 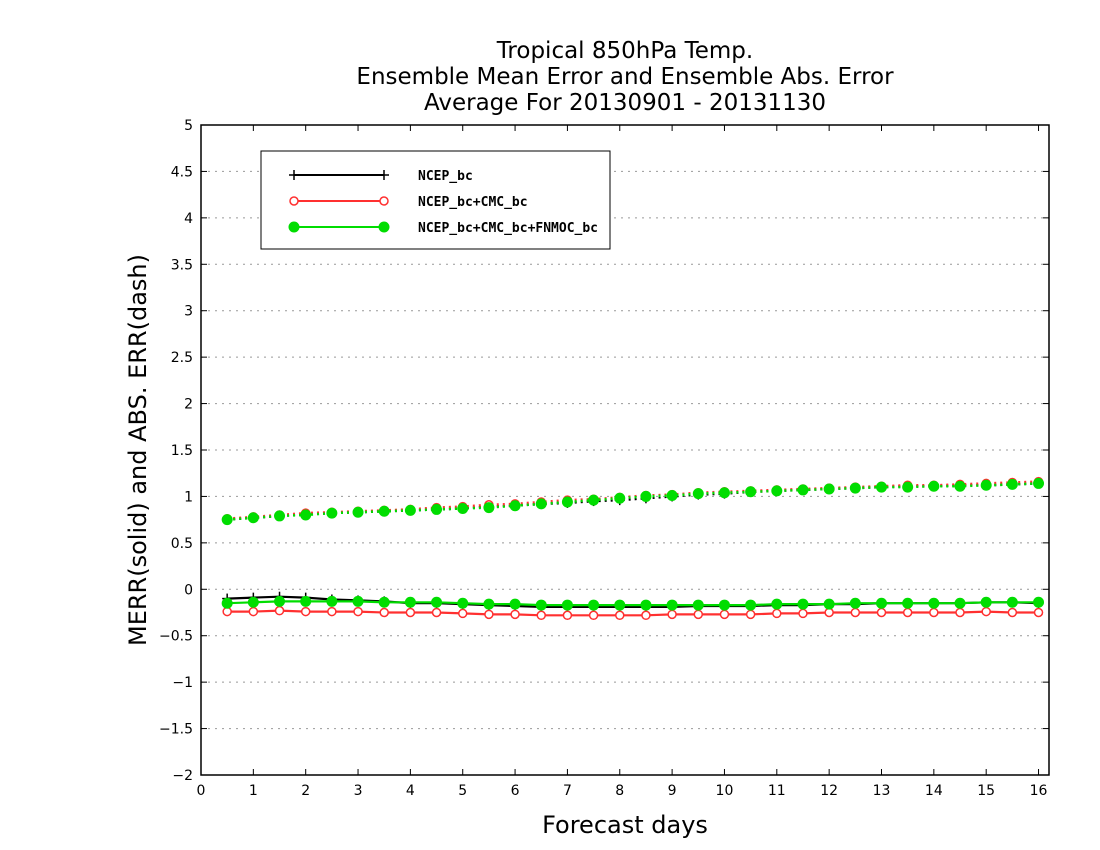 What do you see at coordinates (624, 51) in the screenshot?
I see `title-line-1: Tropical 850hPa Temp.` at bounding box center [624, 51].